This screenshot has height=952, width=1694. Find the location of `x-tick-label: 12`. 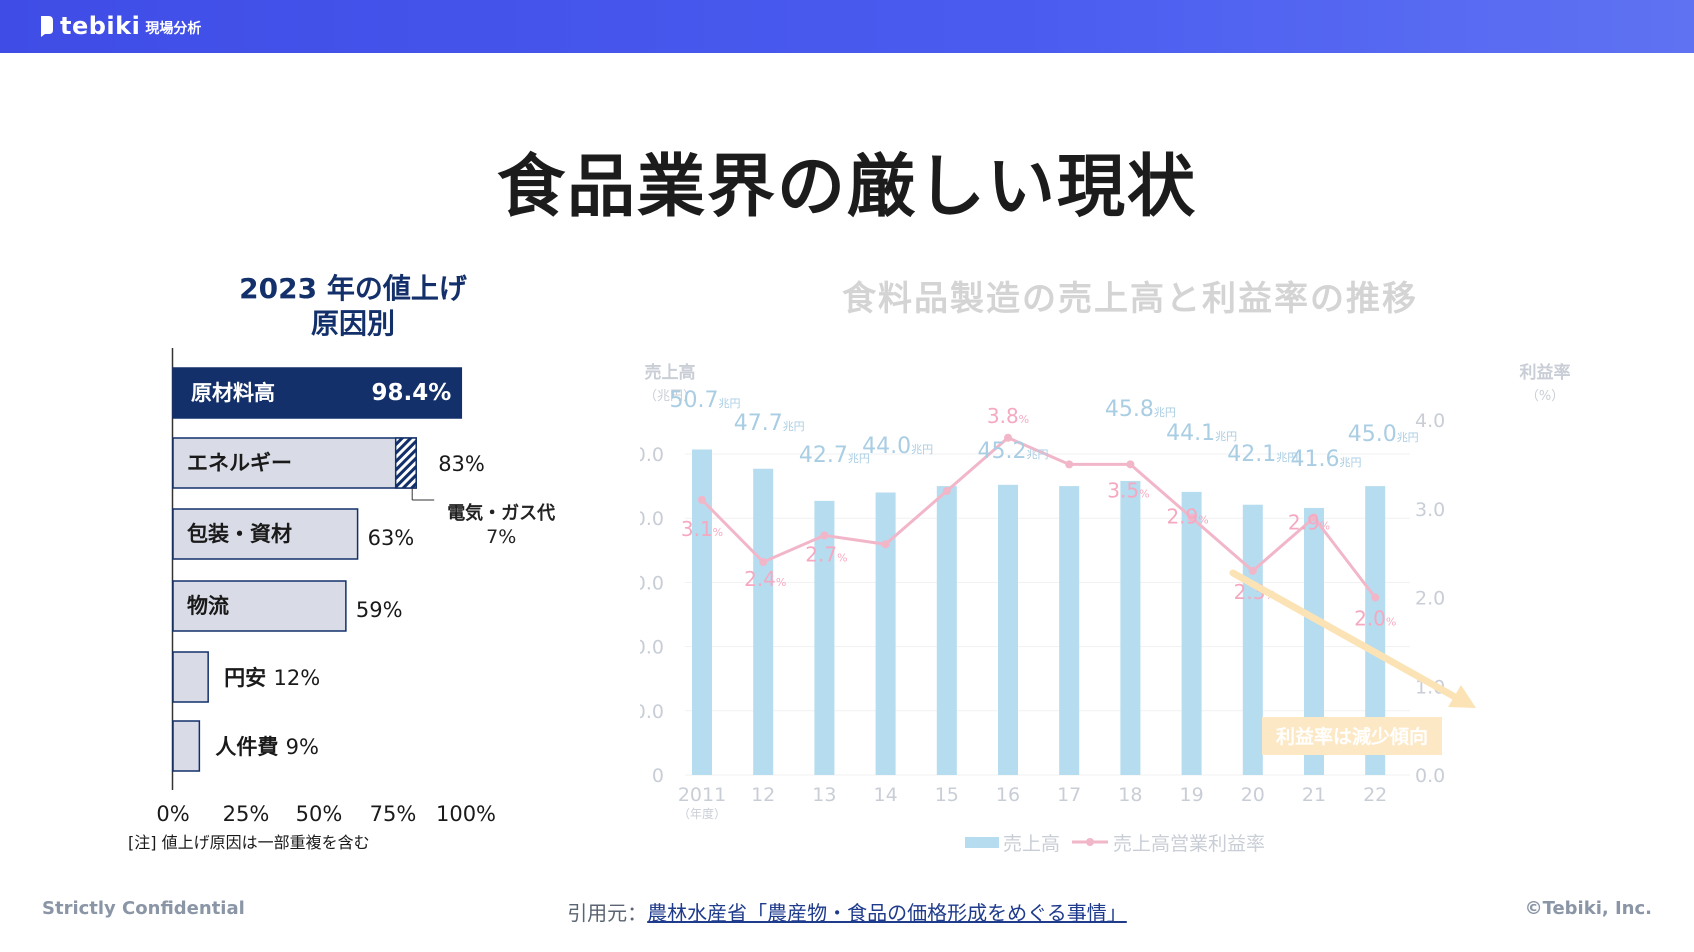

x-tick-label: 12 is located at coordinates (763, 795).